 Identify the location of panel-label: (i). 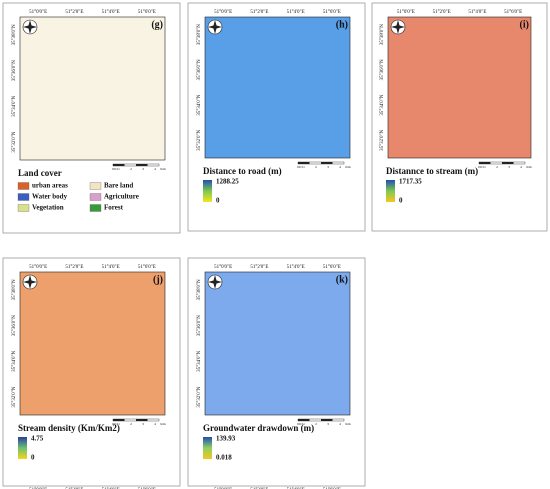
(524, 24).